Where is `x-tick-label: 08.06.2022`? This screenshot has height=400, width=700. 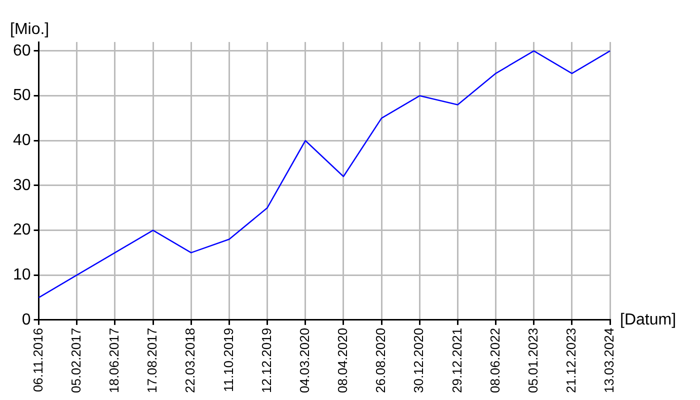
x-tick-label: 08.06.2022 is located at coordinates (494, 361).